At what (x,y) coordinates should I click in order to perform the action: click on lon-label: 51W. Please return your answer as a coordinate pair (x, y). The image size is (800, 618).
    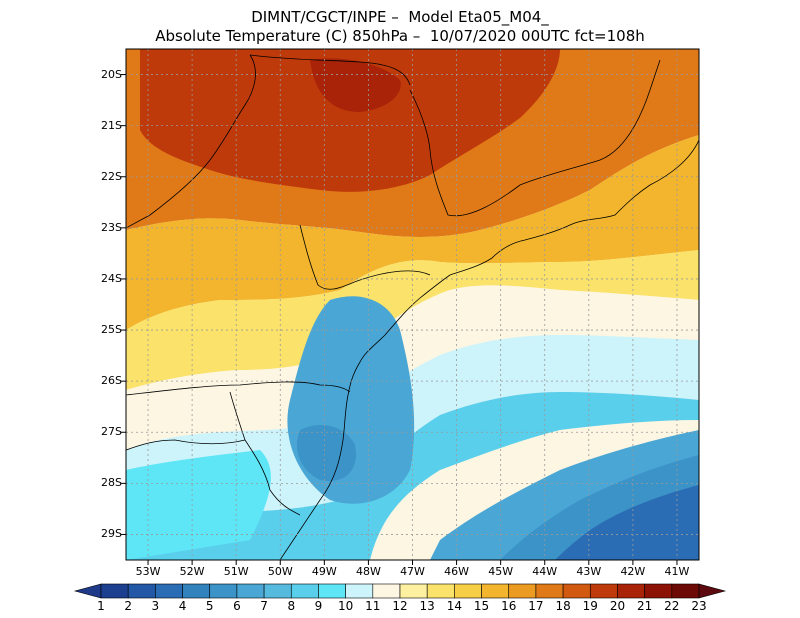
    Looking at the image, I should click on (236, 571).